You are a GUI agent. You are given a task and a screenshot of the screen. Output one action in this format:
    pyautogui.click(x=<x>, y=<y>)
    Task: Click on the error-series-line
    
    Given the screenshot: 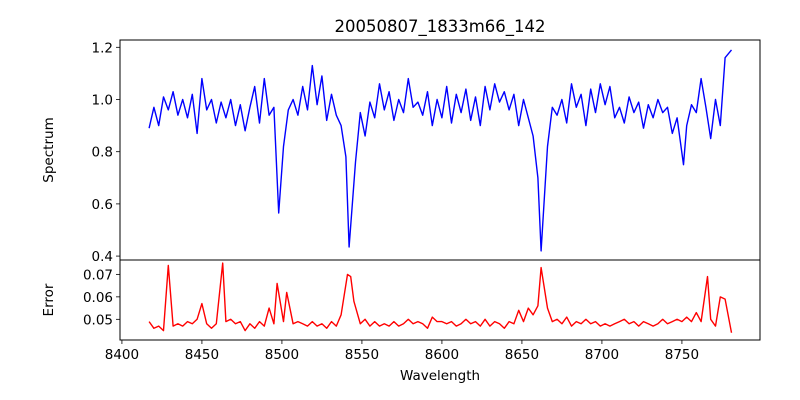 What is the action you would take?
    pyautogui.click(x=440, y=297)
    